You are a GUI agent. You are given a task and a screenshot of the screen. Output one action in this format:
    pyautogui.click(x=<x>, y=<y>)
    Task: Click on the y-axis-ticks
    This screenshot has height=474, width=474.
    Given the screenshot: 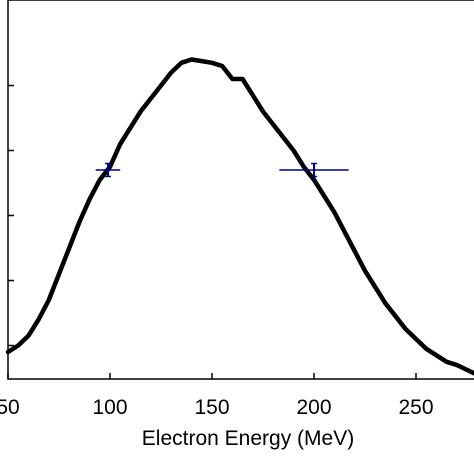 What is the action you would take?
    pyautogui.click(x=11, y=215)
    